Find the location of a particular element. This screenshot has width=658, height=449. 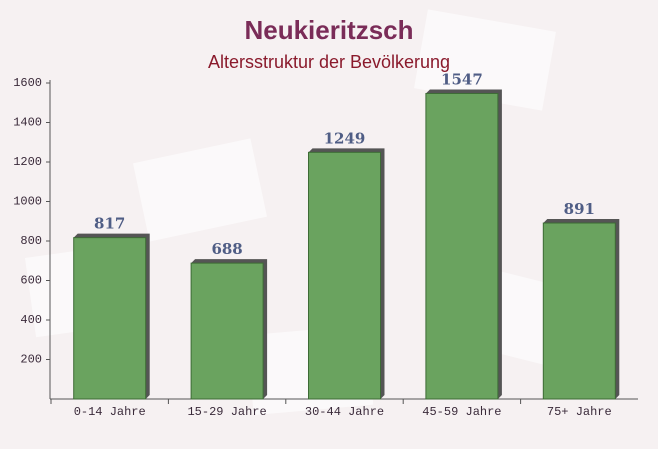

y-tick-label: 800 is located at coordinates (31, 241).